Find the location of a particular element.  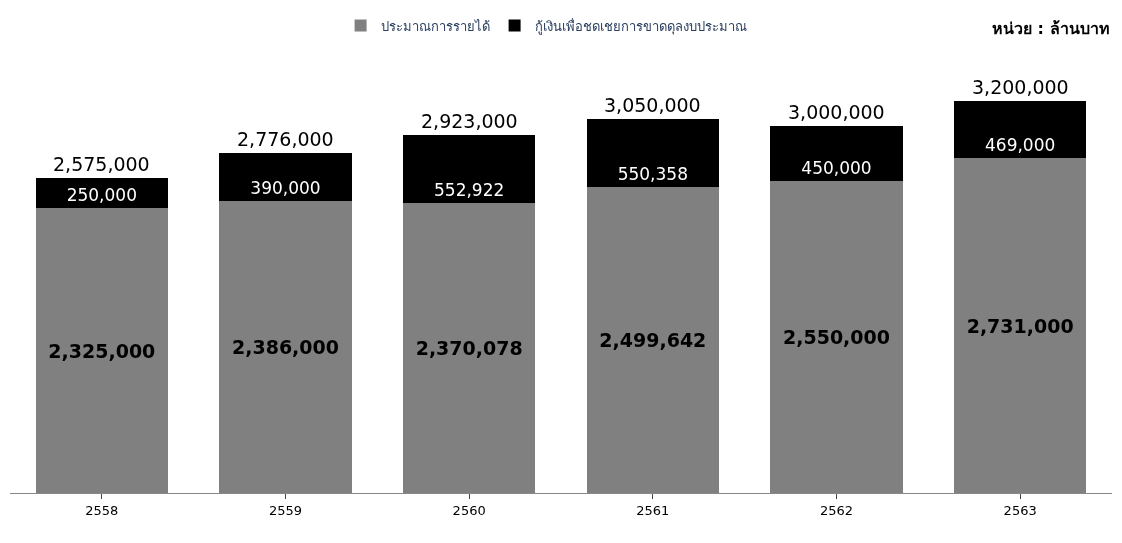

total-label: 2,776,000 is located at coordinates (285, 139).